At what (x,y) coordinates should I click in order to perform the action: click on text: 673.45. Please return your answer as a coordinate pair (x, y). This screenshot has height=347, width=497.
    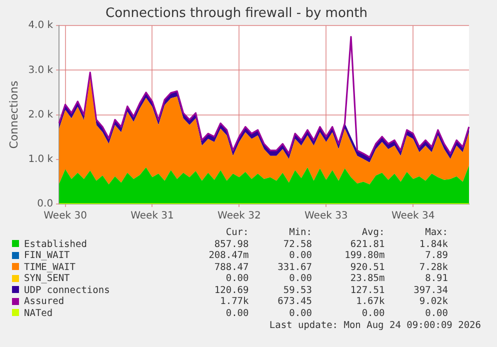
    Looking at the image, I should click on (294, 302).